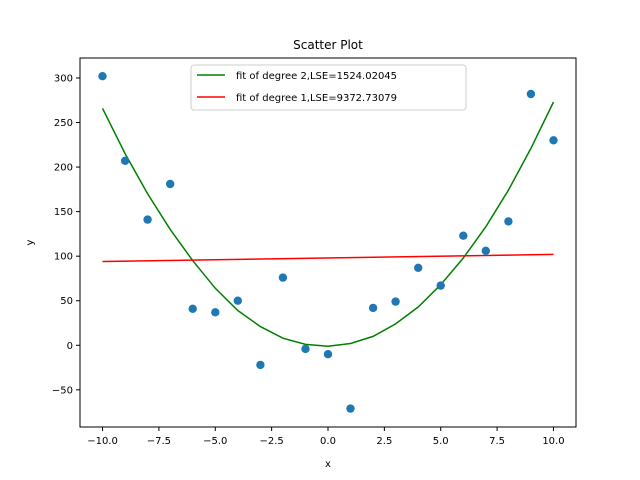 This screenshot has width=640, height=480. Describe the element at coordinates (63, 123) in the screenshot. I see `y-tick-label: 250` at that location.